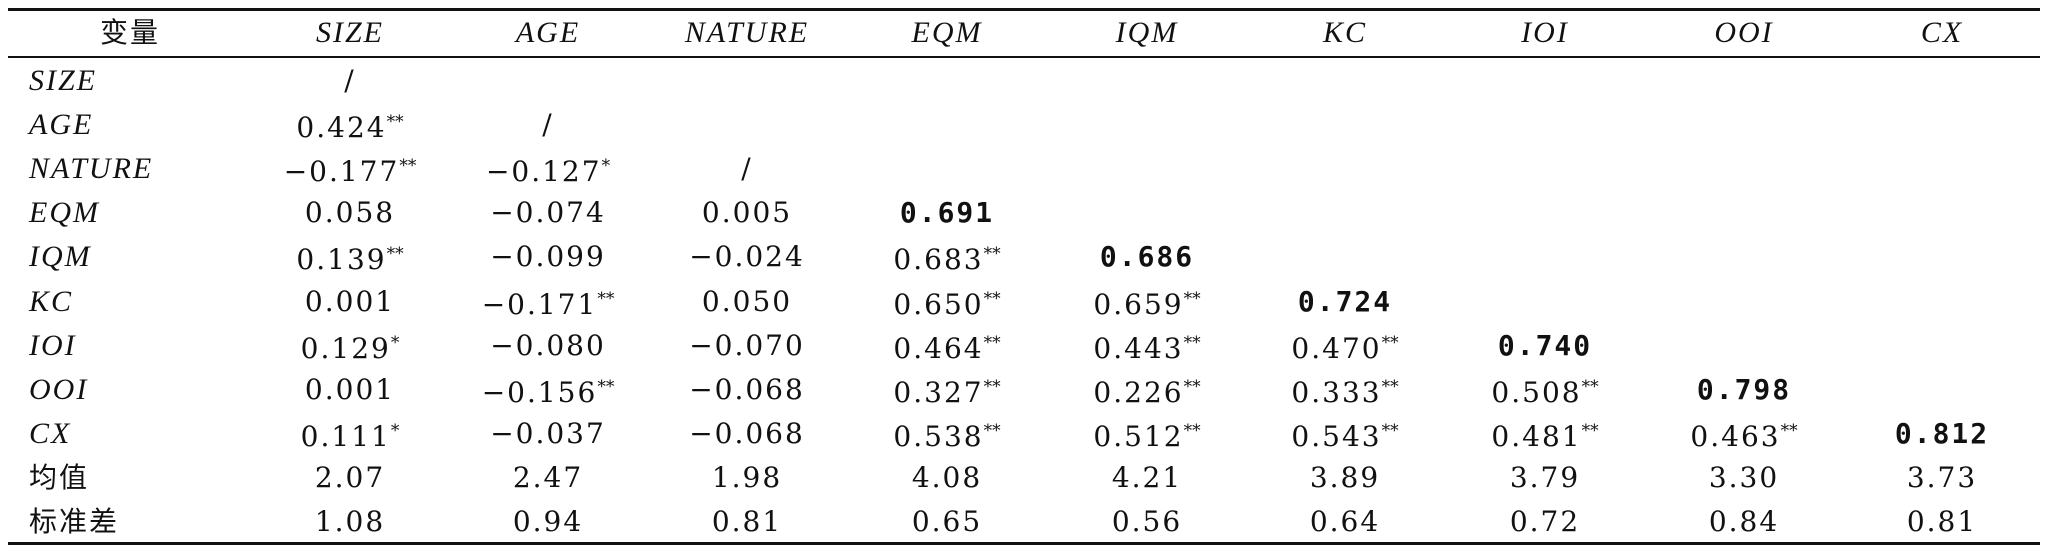  I want to click on cell: 0.659**, so click(1146, 302).